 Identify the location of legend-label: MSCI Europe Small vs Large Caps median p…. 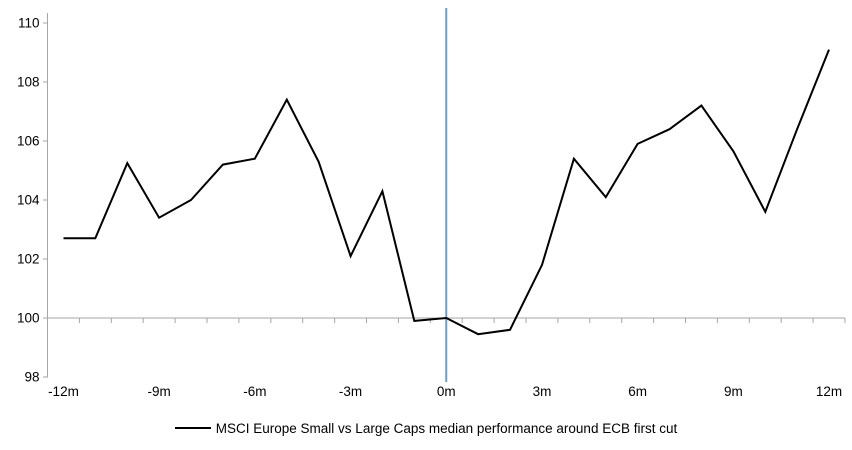
(446, 428).